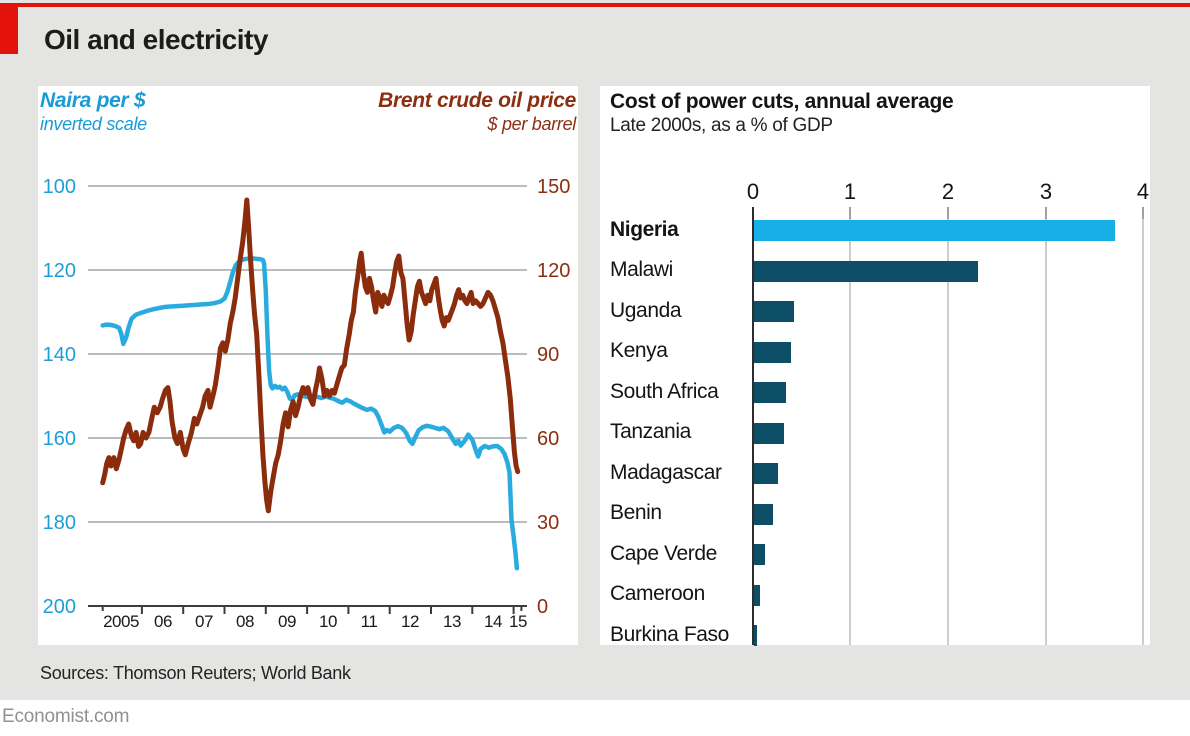 The image size is (1190, 736). Describe the element at coordinates (782, 101) in the screenshot. I see `bar-chart-title: Cost of power cuts, annual average` at that location.